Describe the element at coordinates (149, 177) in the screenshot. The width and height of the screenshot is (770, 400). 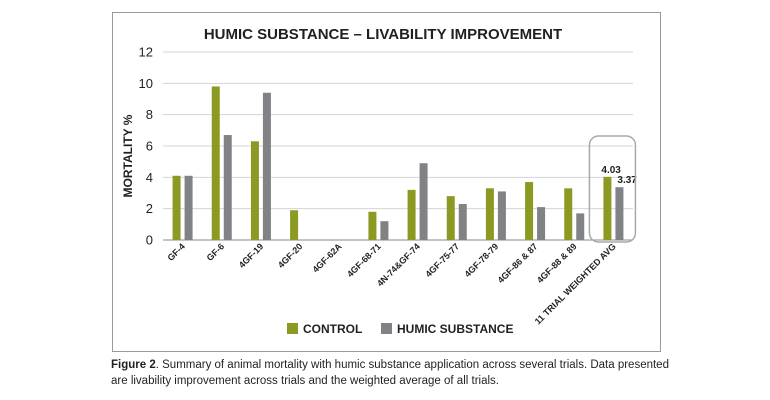
I see `y-tick-label: 4` at that location.